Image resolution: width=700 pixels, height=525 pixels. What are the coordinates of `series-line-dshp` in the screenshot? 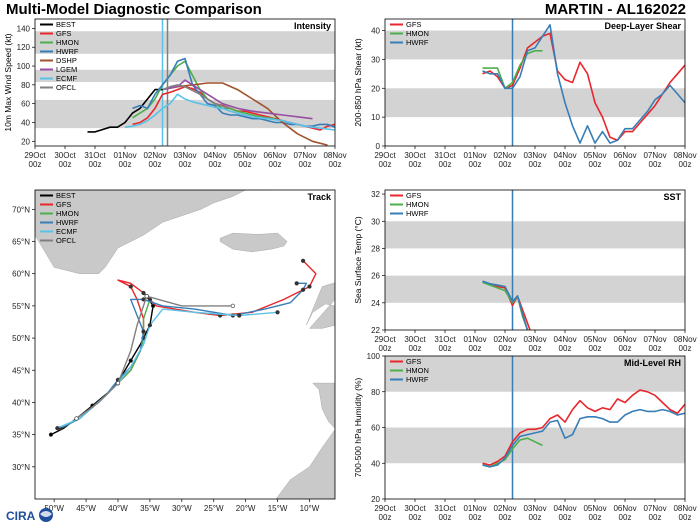 It's located at (245, 114).